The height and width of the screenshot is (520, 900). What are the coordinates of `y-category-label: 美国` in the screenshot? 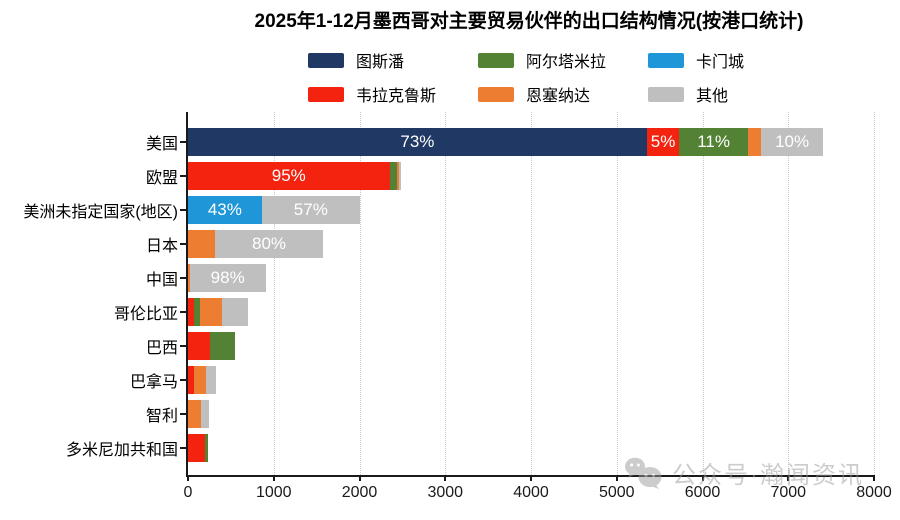 It's located at (161, 144).